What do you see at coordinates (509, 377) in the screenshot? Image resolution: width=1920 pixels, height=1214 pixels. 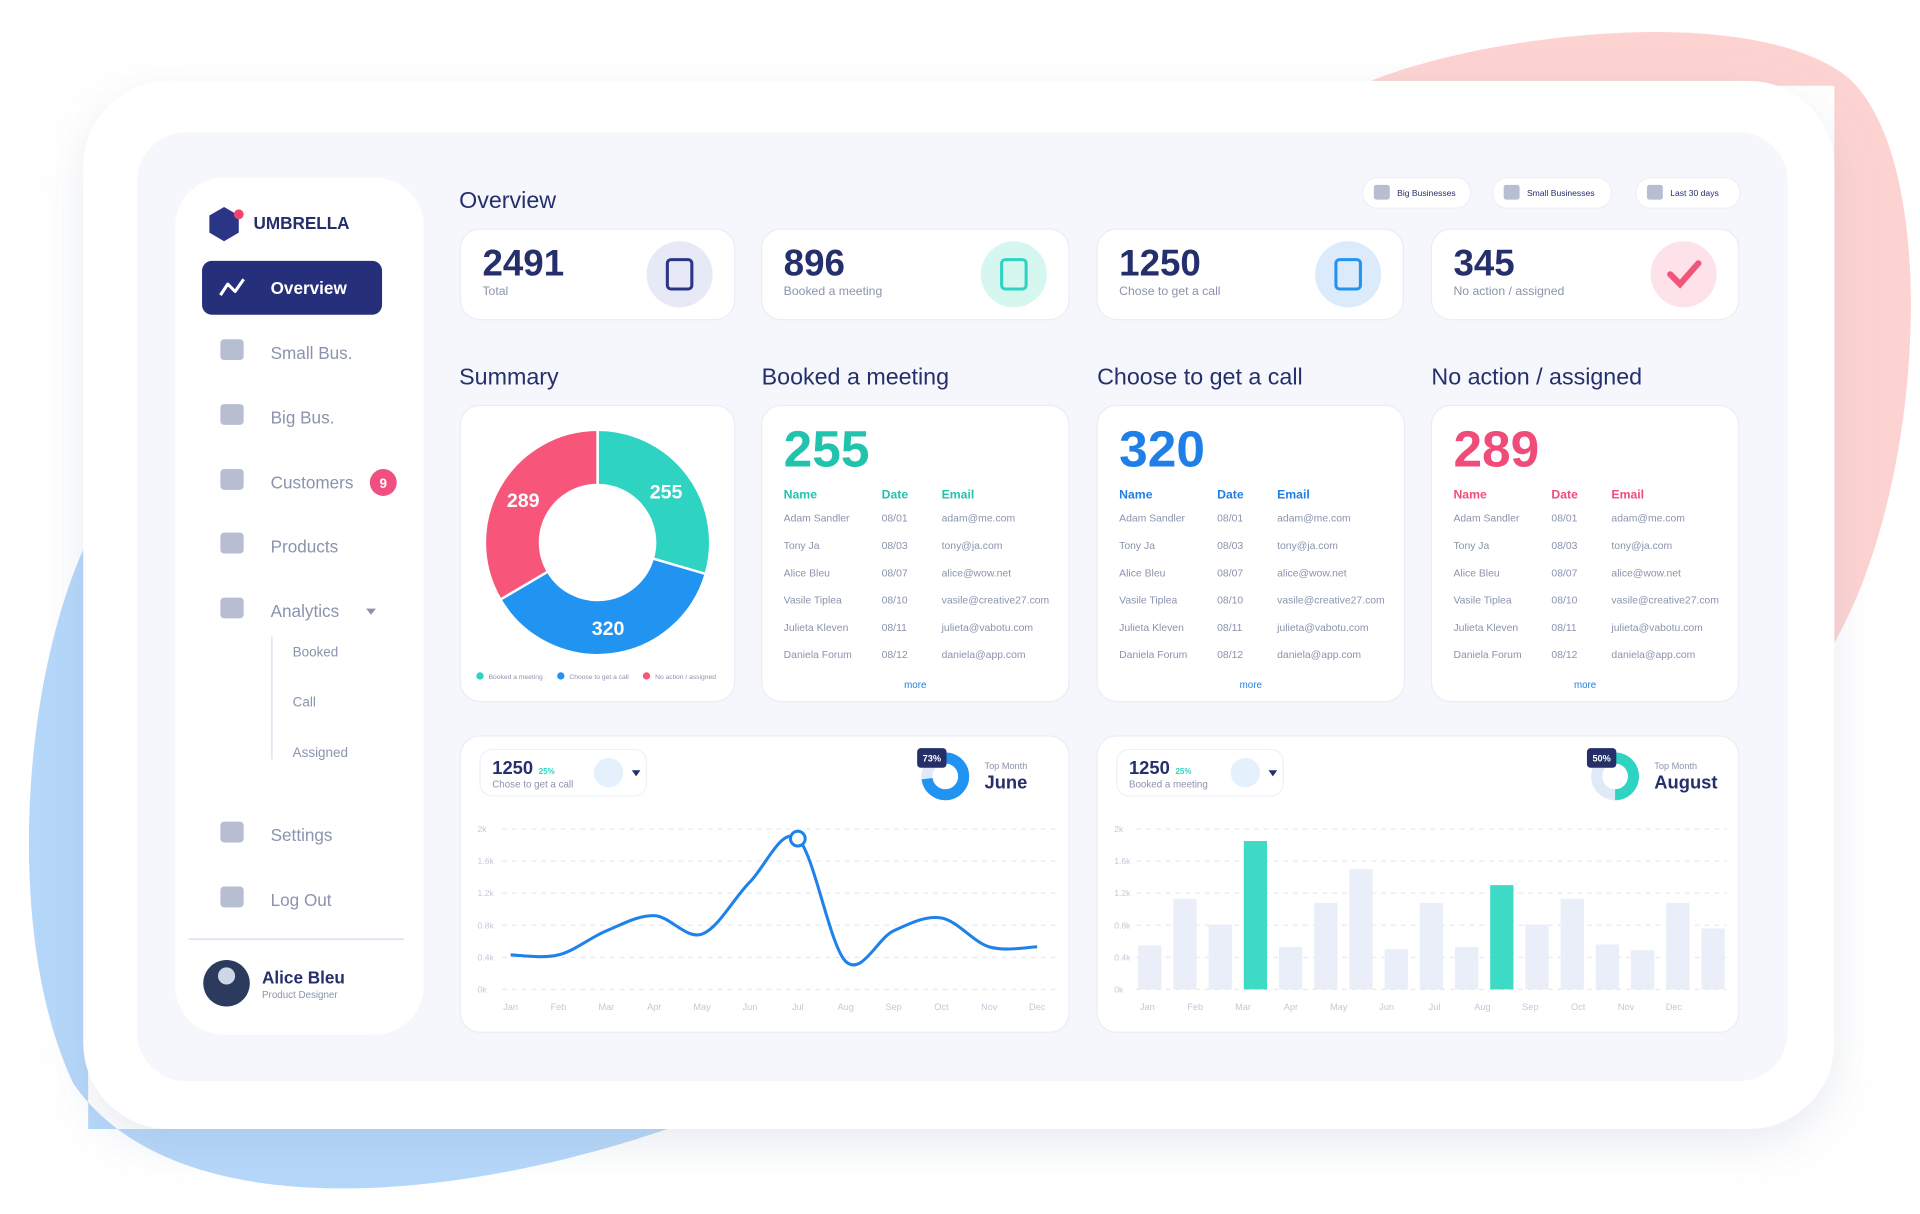 I see `section-title: Summary` at bounding box center [509, 377].